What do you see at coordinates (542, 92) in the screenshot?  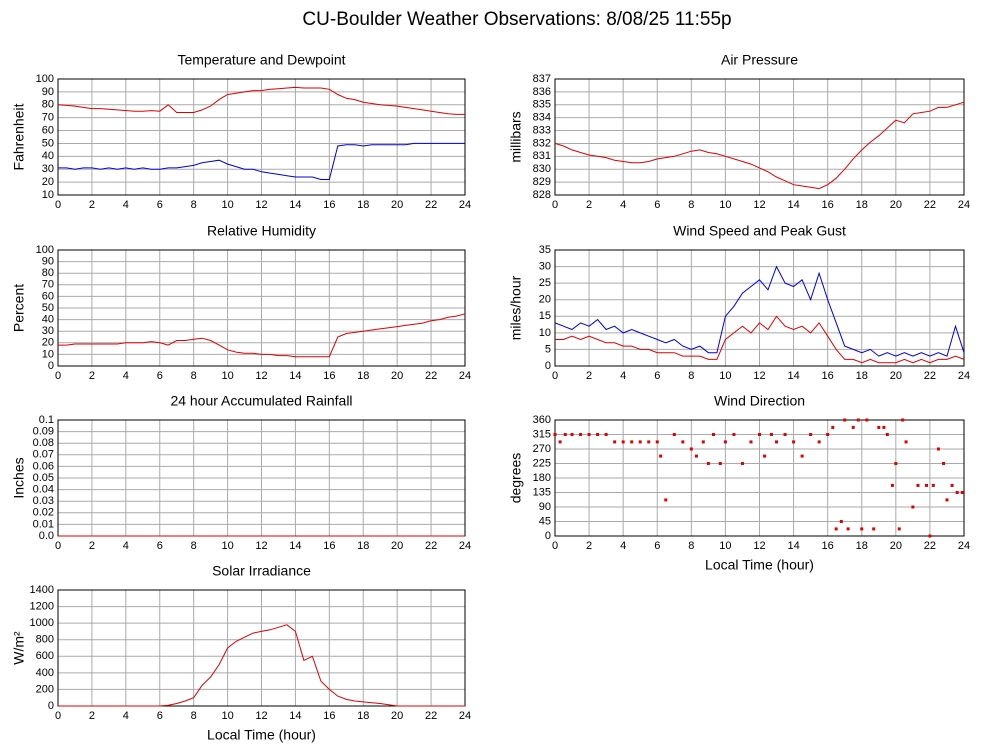 I see `y-tick-label: 836` at bounding box center [542, 92].